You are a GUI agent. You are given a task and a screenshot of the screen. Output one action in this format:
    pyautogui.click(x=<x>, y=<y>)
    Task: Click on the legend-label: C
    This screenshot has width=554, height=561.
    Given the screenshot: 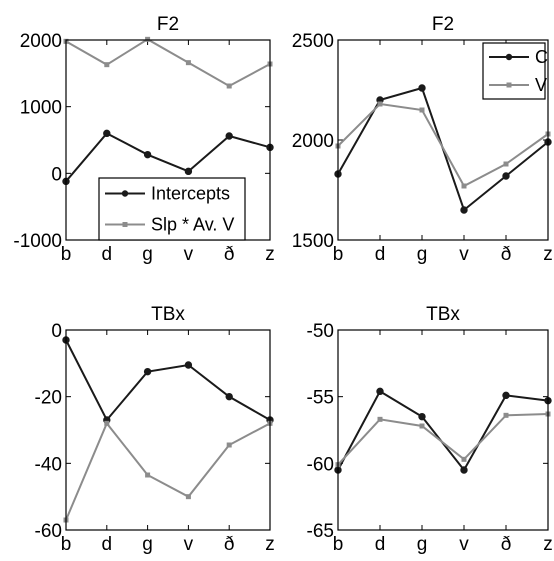 What is the action you would take?
    pyautogui.click(x=541, y=57)
    